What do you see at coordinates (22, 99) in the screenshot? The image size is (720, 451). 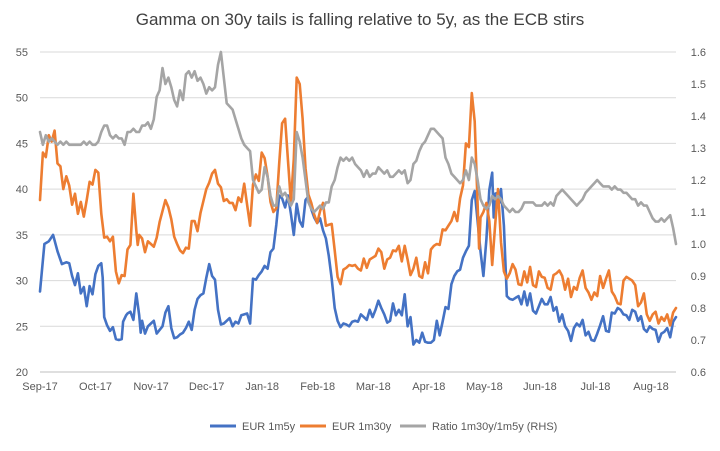 I see `y-left-tick-label: 50` at bounding box center [22, 99].